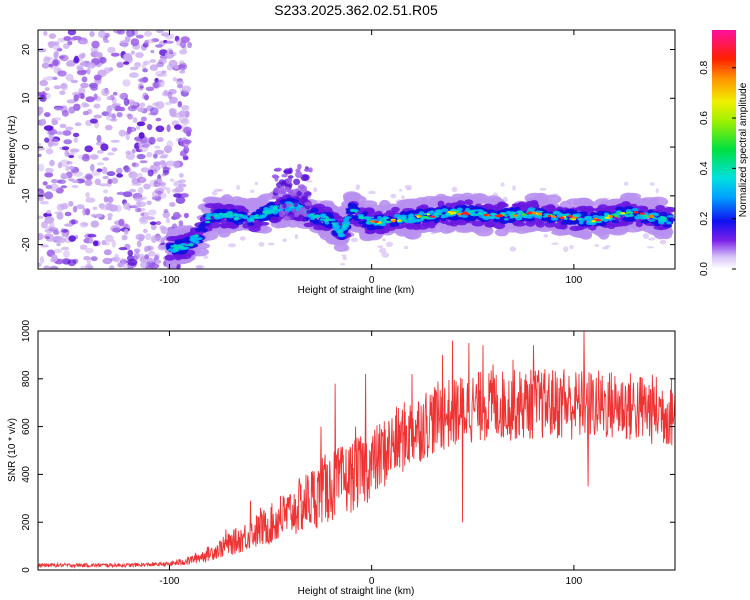 This screenshot has width=750, height=600. I want to click on y-tick-label: -10, so click(26, 195).